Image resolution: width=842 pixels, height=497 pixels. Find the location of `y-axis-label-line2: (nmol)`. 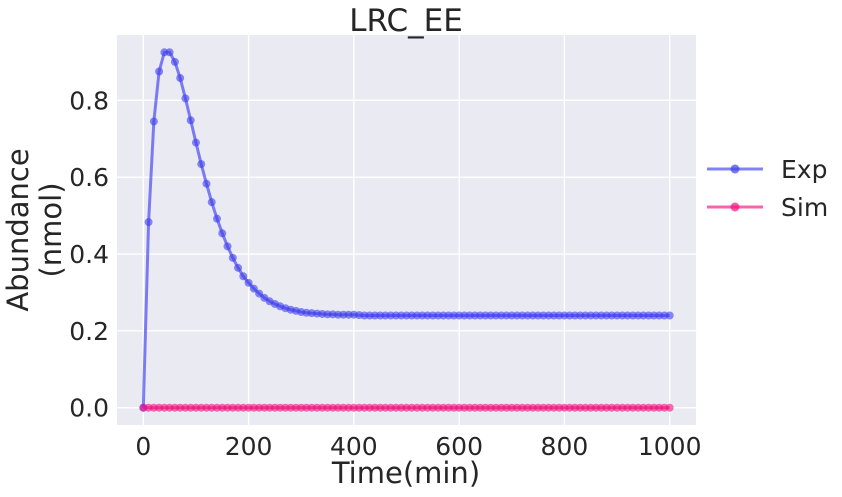

y-axis-label-line2: (nmol) is located at coordinates (51, 229).